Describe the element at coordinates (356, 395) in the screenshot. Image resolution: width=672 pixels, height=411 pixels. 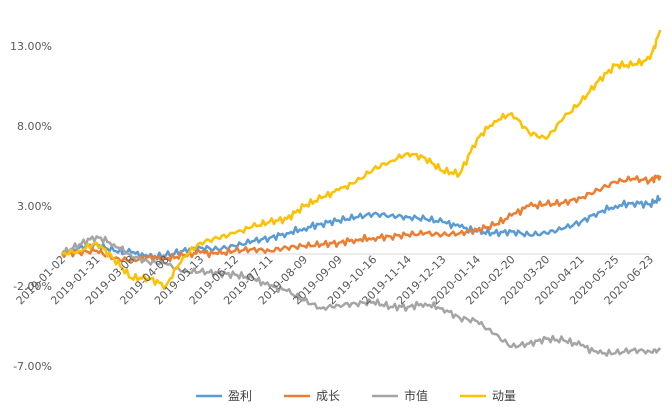
I see `legend: 盈利 成长 市值 动量` at that location.